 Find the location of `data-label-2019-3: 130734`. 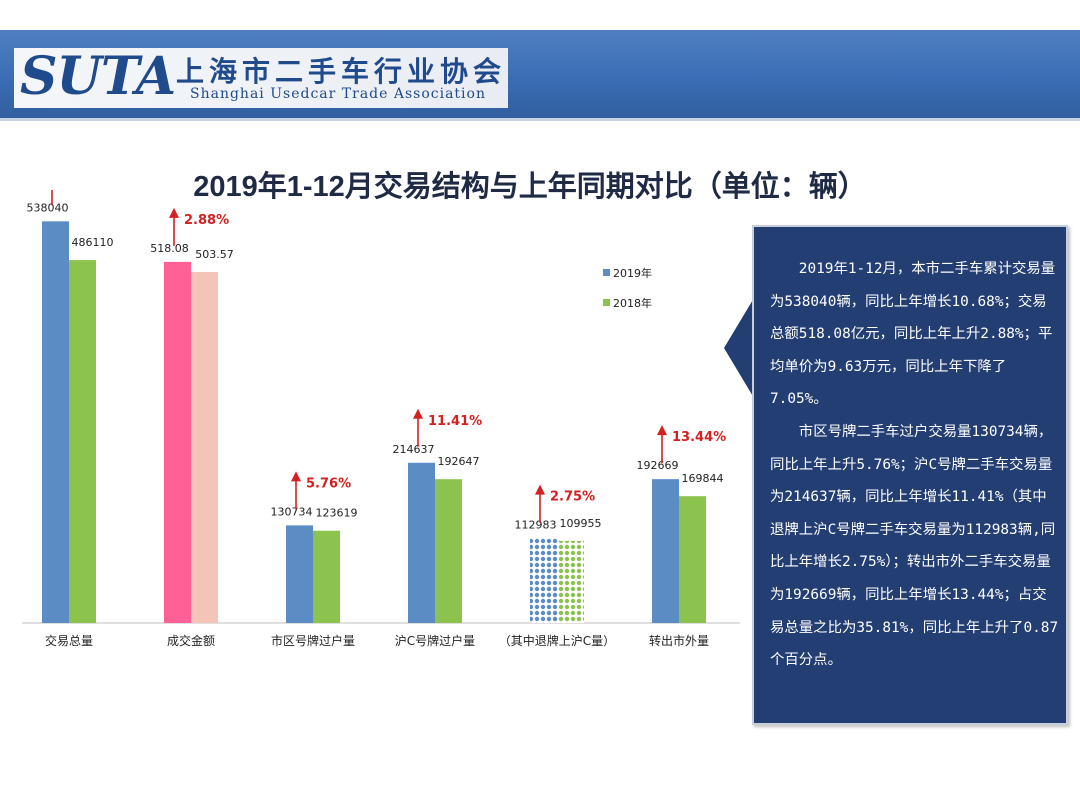

data-label-2019-3: 130734 is located at coordinates (292, 511).